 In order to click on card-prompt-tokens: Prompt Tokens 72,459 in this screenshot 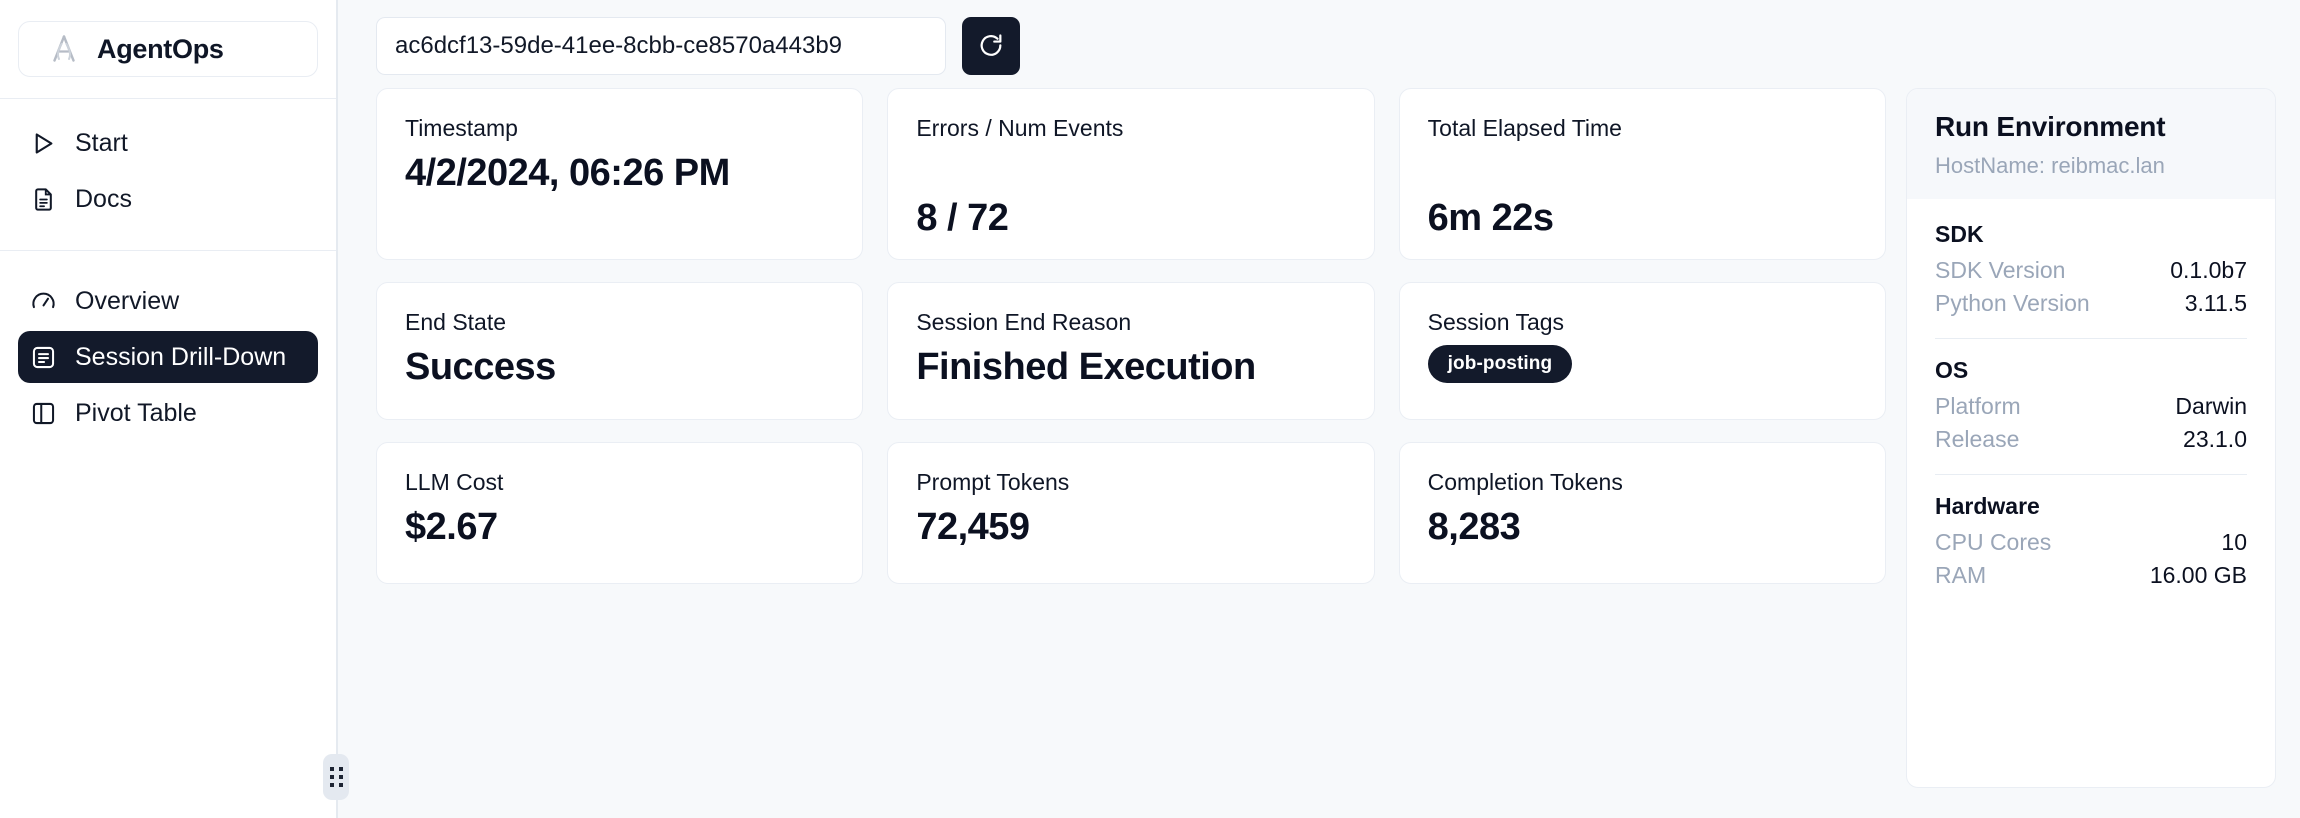, I will do `click(1131, 513)`.